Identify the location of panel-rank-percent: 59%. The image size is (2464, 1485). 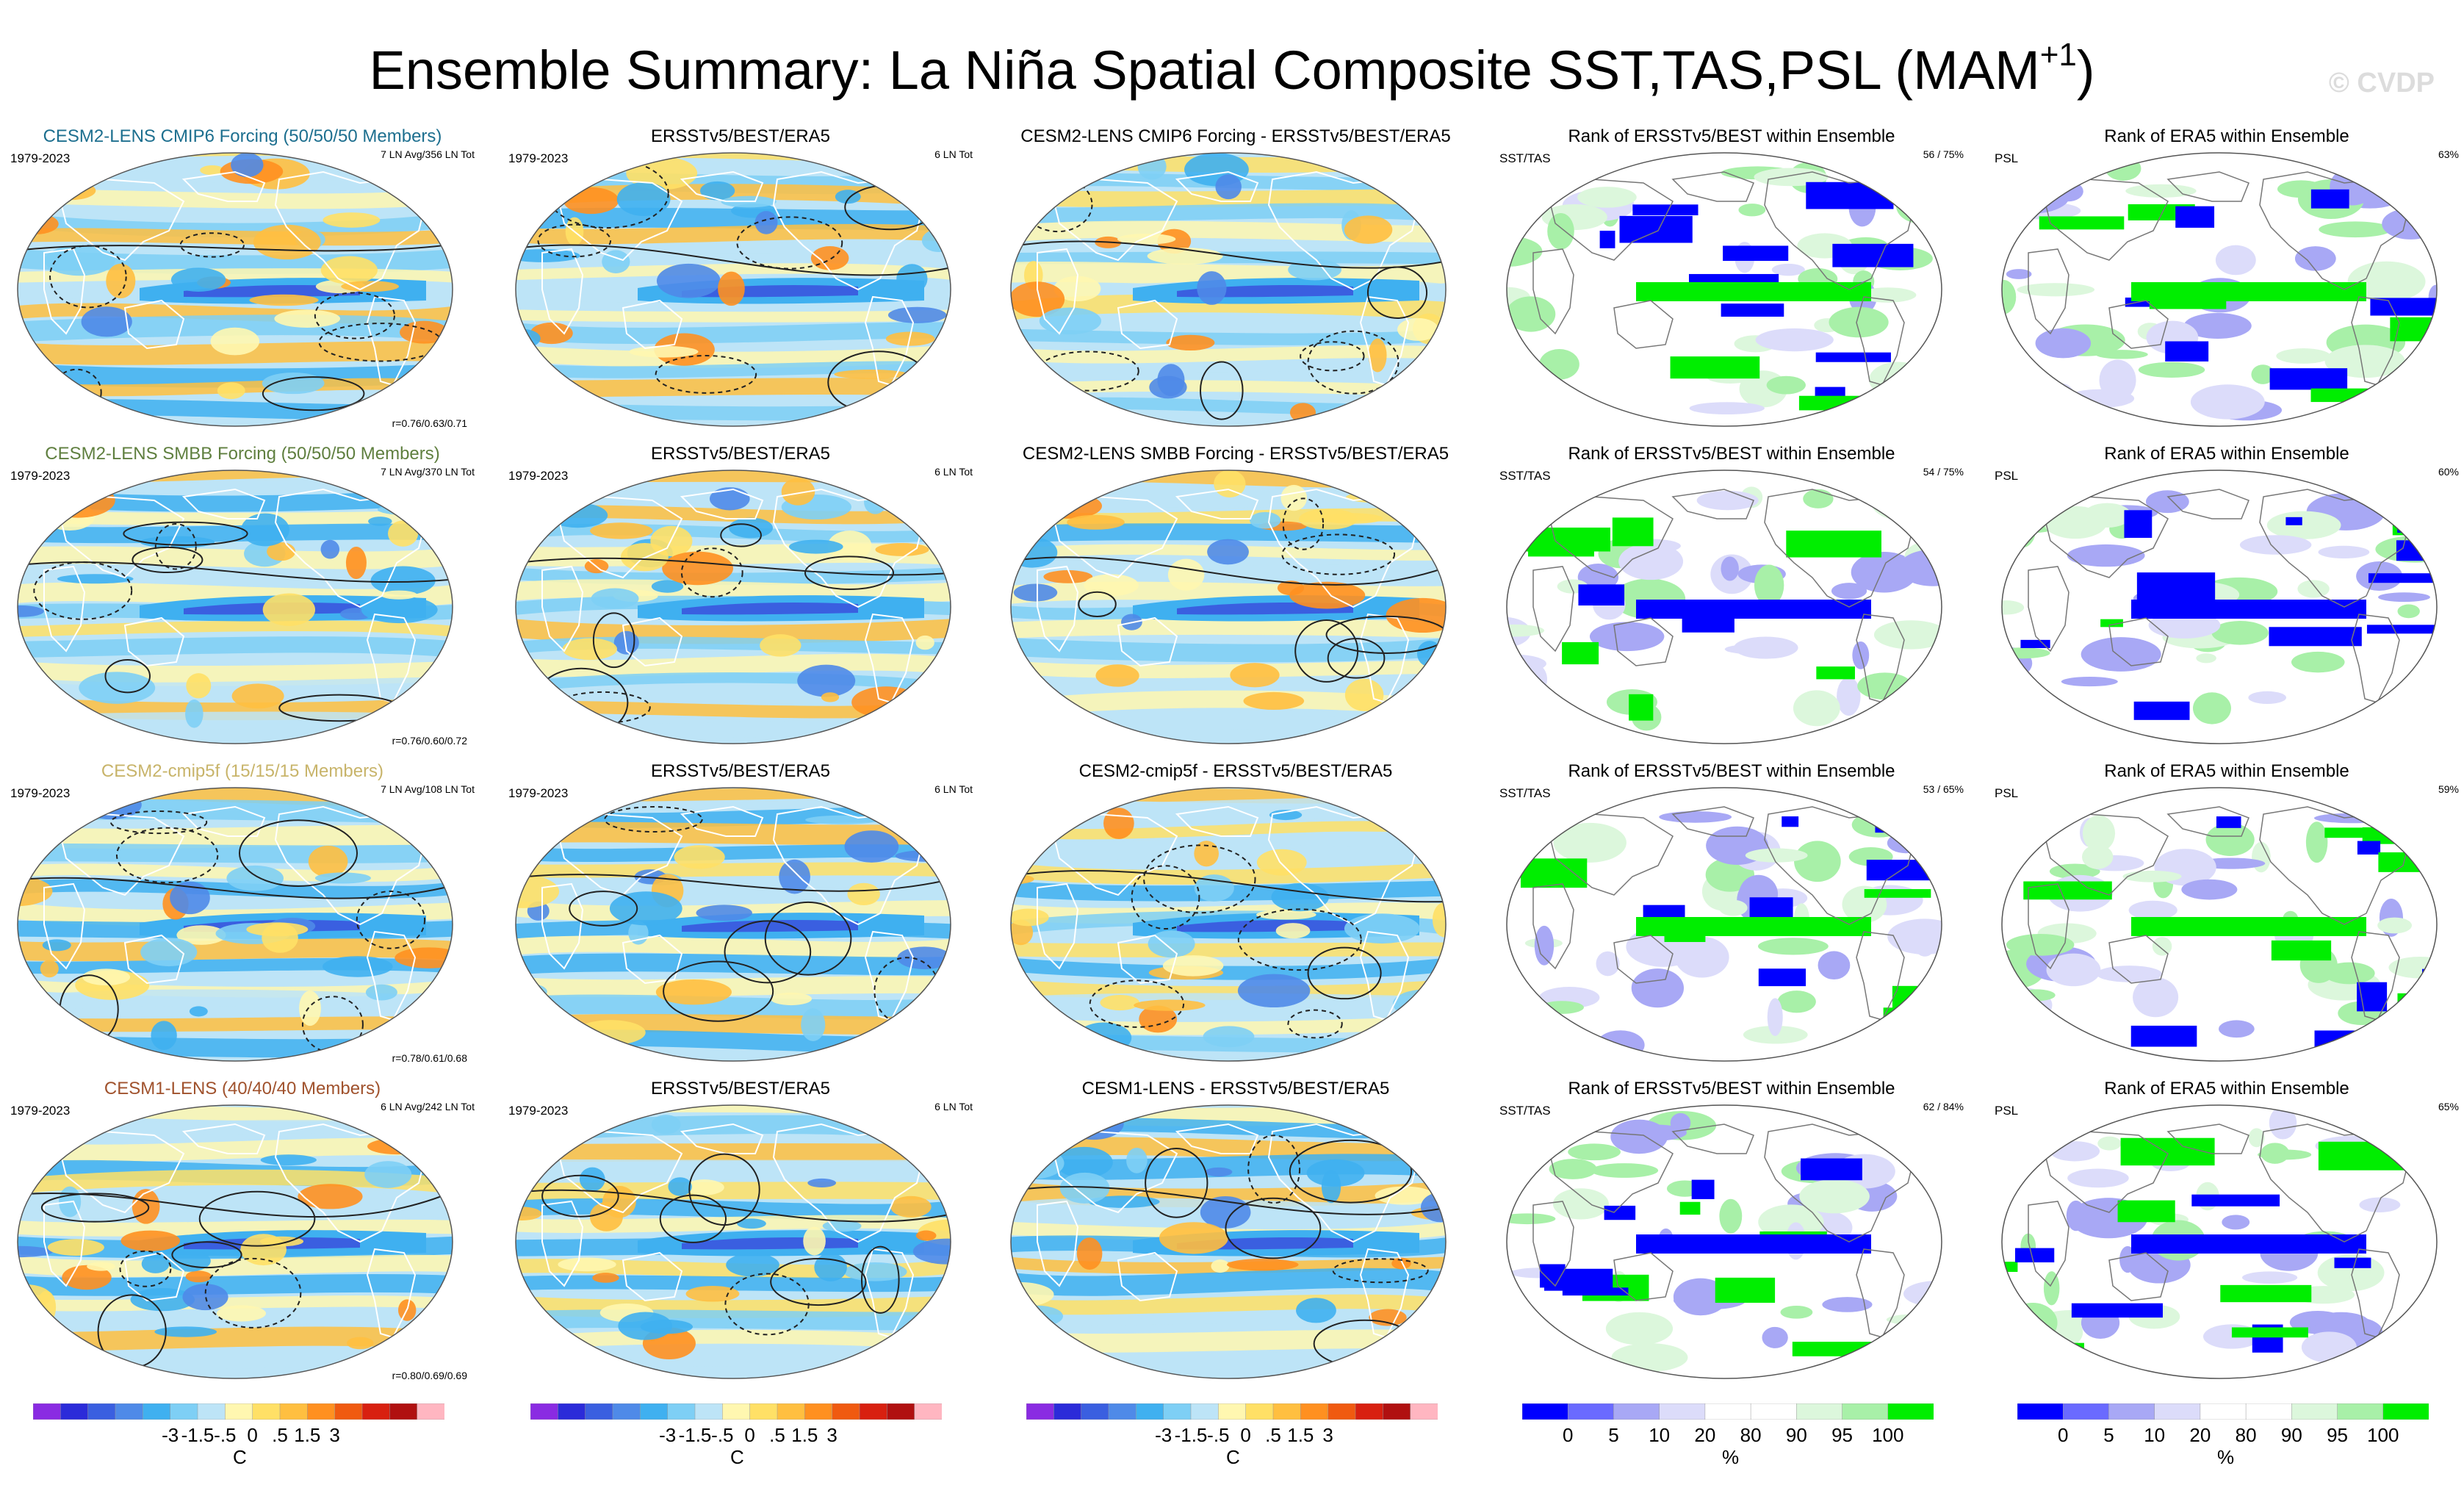
(2448, 789).